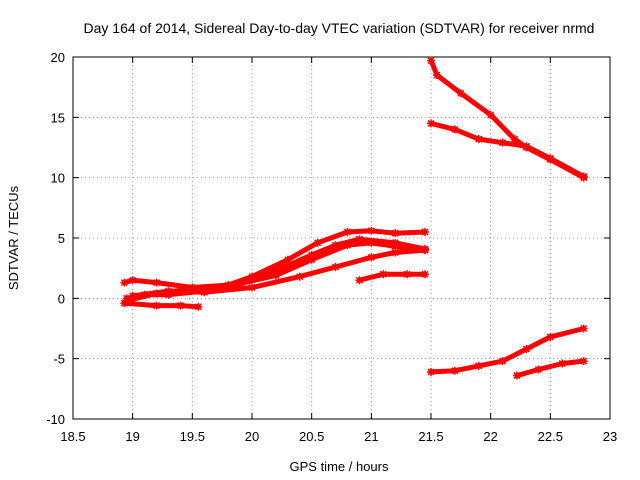 The width and height of the screenshot is (640, 480). Describe the element at coordinates (507, 150) in the screenshot. I see `series-track-h` at that location.